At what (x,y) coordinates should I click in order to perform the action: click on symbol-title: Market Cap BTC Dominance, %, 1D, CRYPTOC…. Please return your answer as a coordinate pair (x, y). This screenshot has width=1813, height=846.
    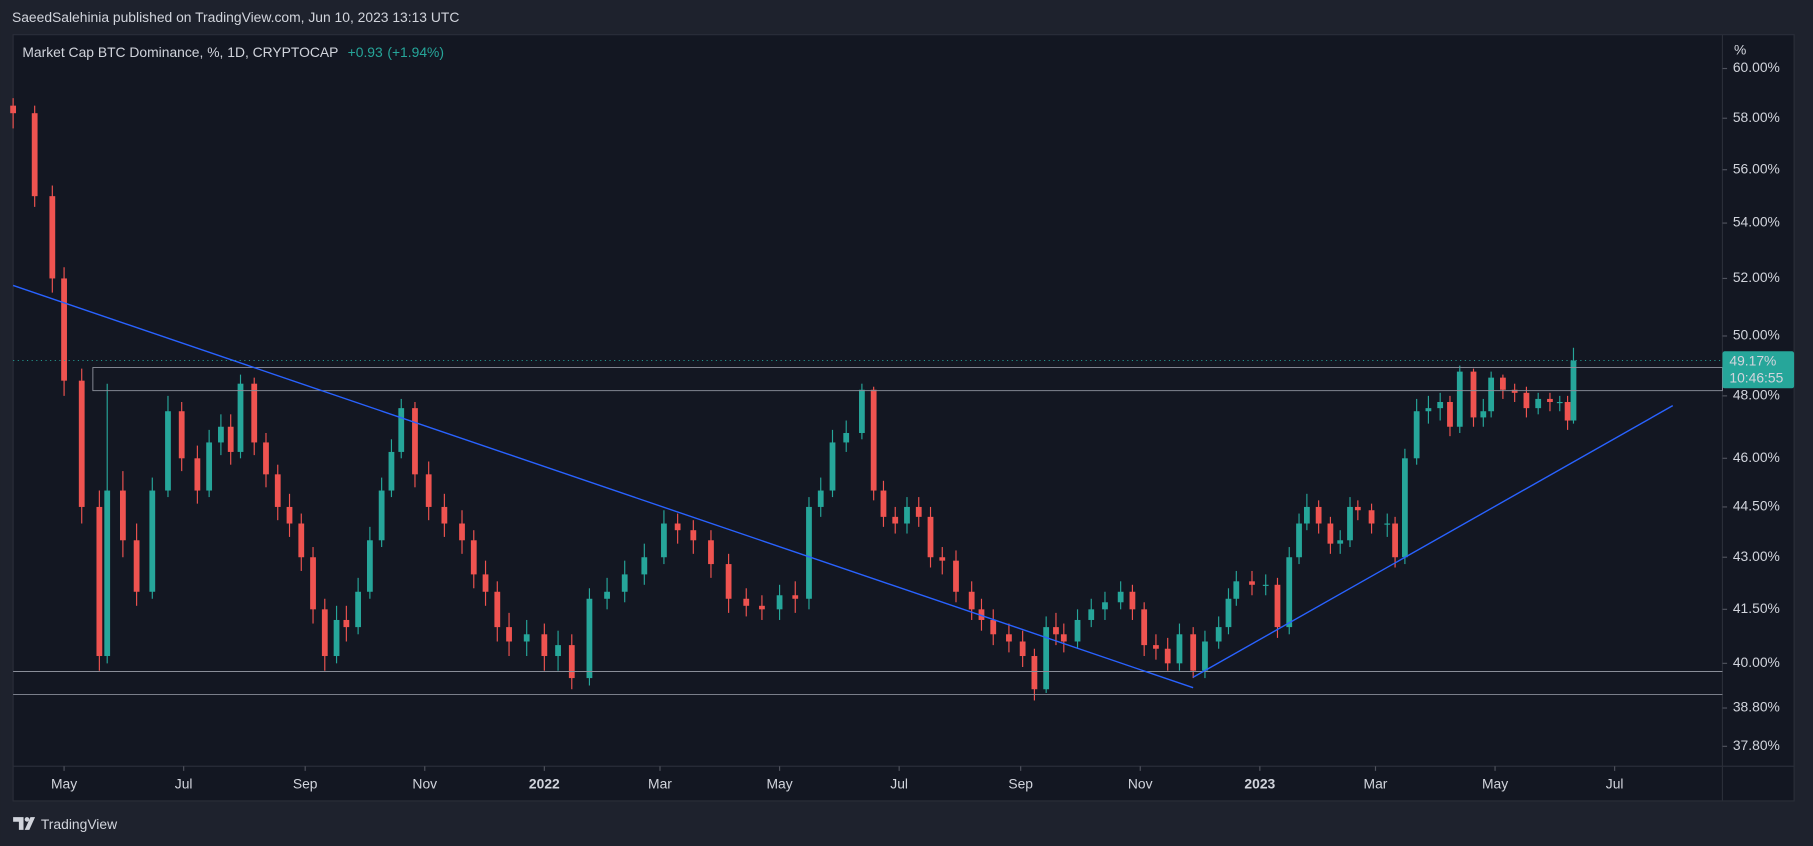
    Looking at the image, I should click on (180, 52).